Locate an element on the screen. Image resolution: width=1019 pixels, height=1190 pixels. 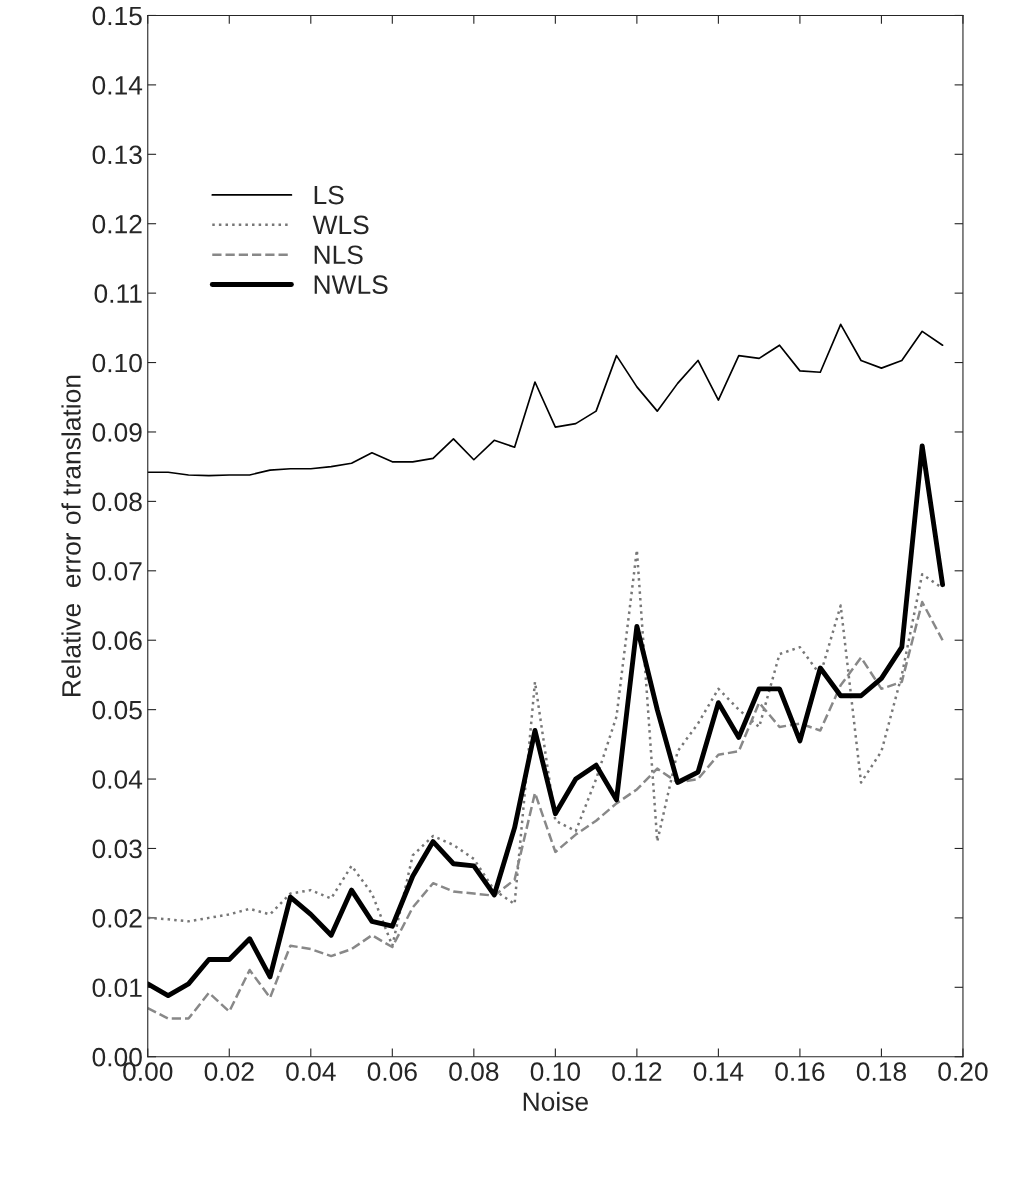
y-tick-label: 0.11 is located at coordinates (118, 293).